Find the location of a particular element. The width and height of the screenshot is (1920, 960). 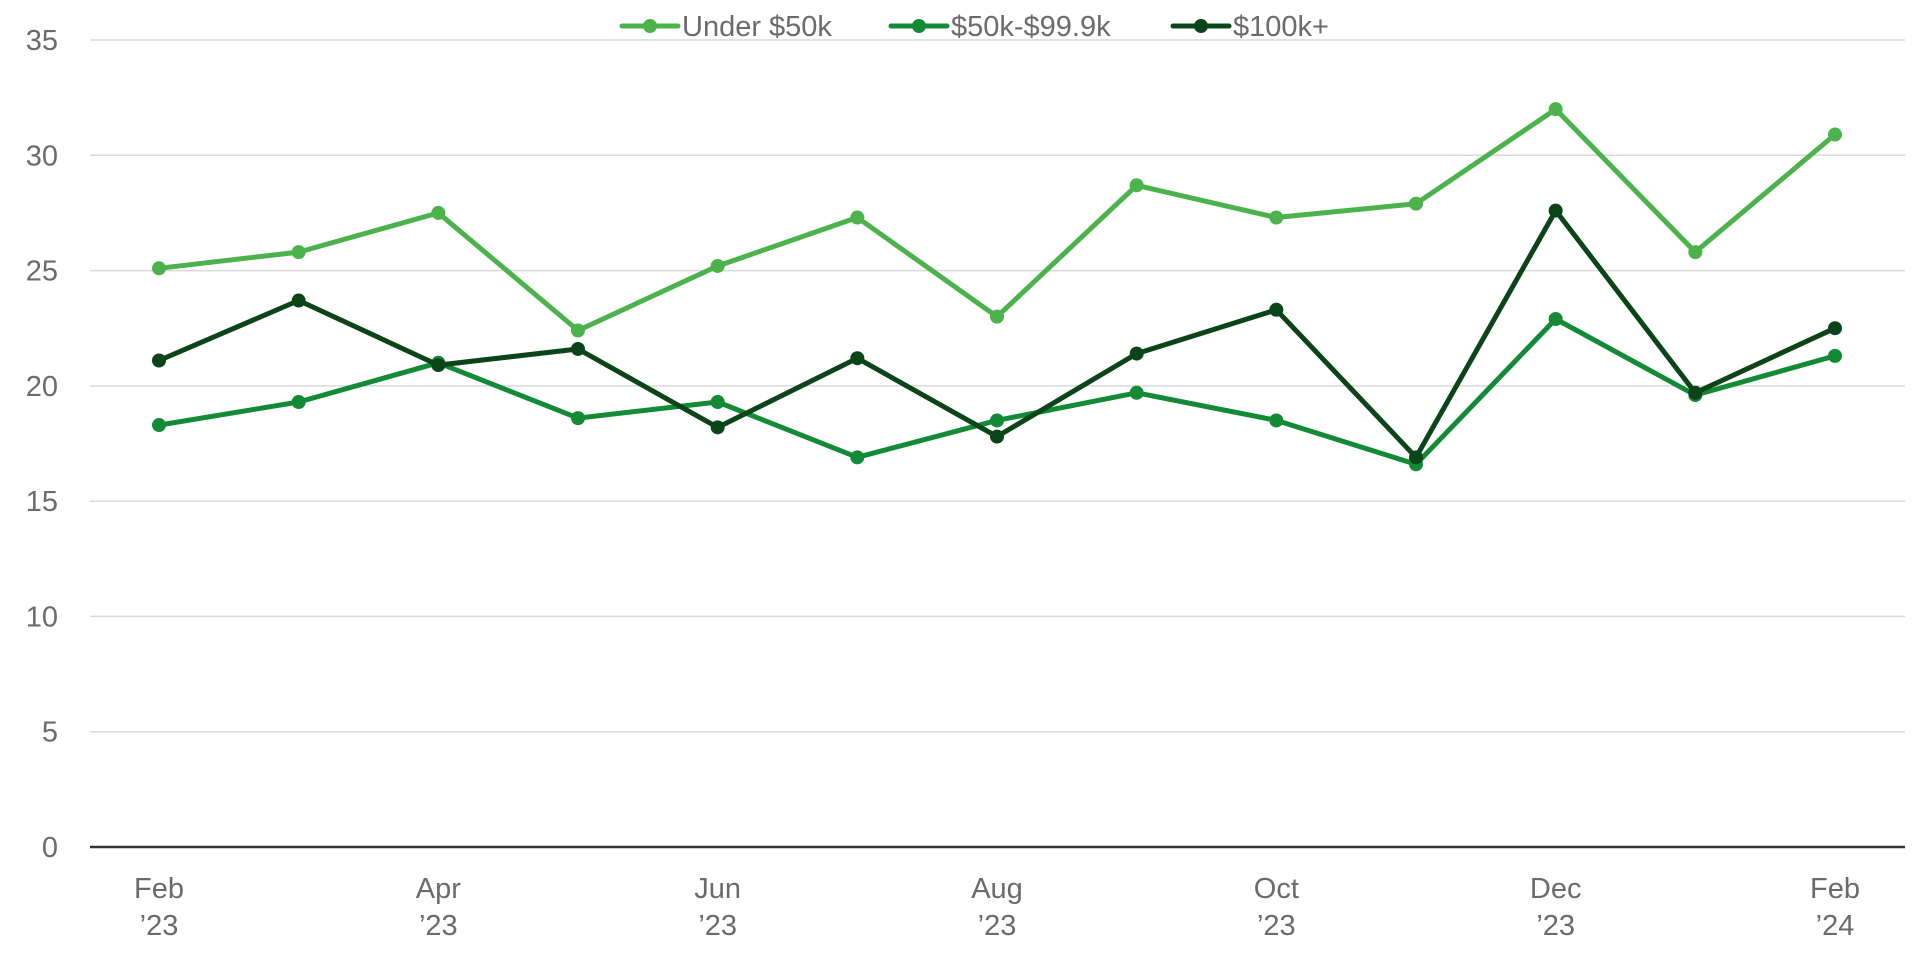

y-tick-label: 25 is located at coordinates (42, 272).